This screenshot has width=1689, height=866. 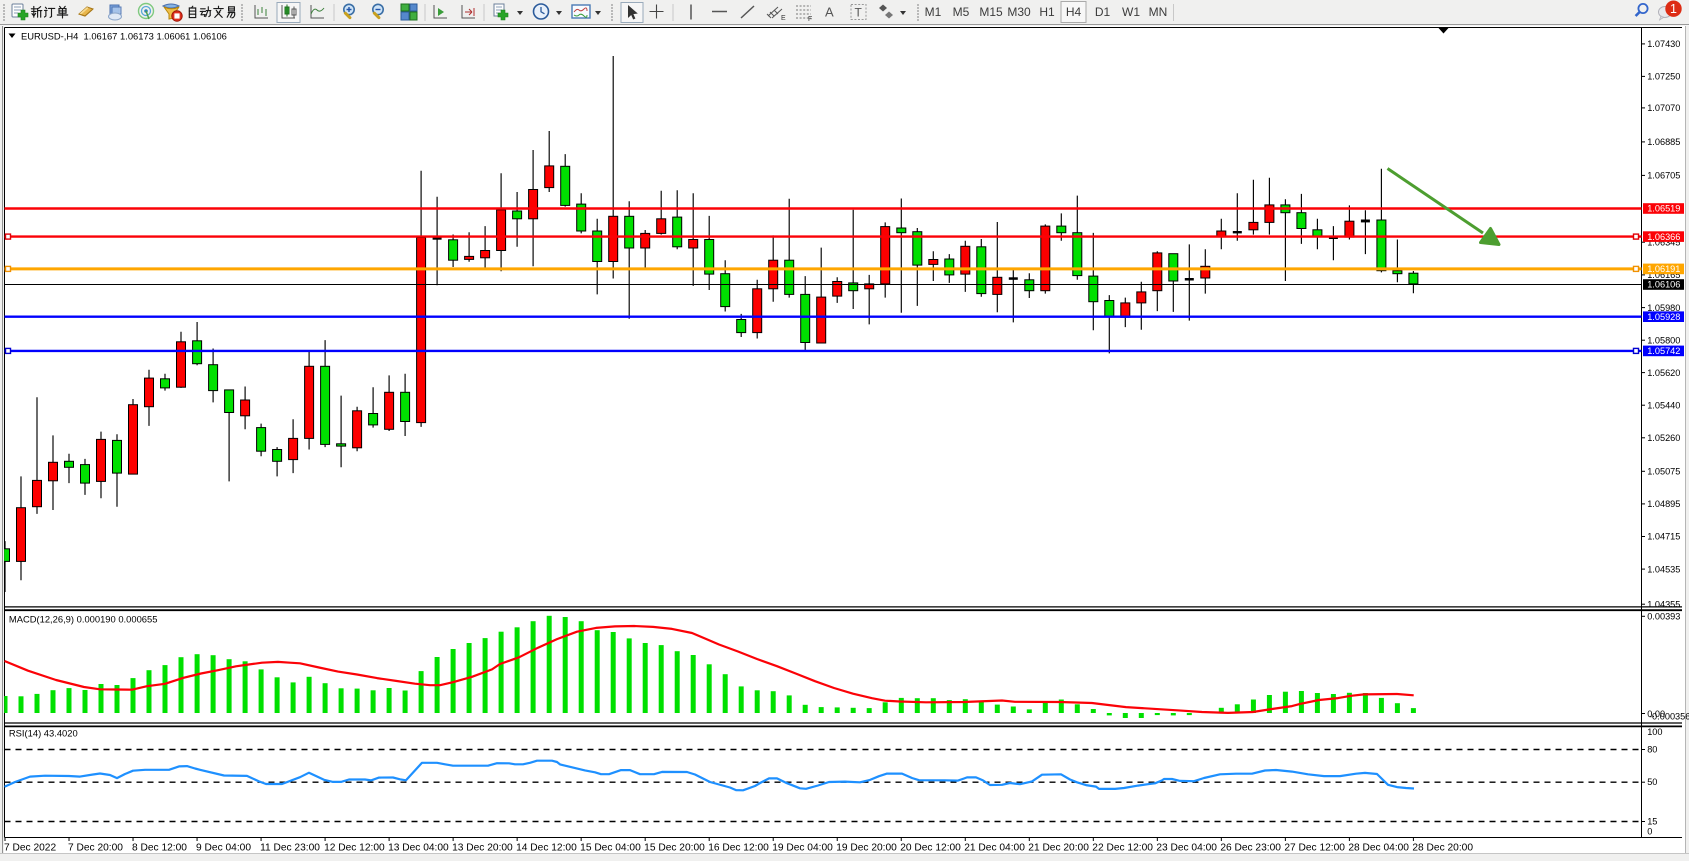 I want to click on svg-text: 1.04535, so click(x=1663, y=569).